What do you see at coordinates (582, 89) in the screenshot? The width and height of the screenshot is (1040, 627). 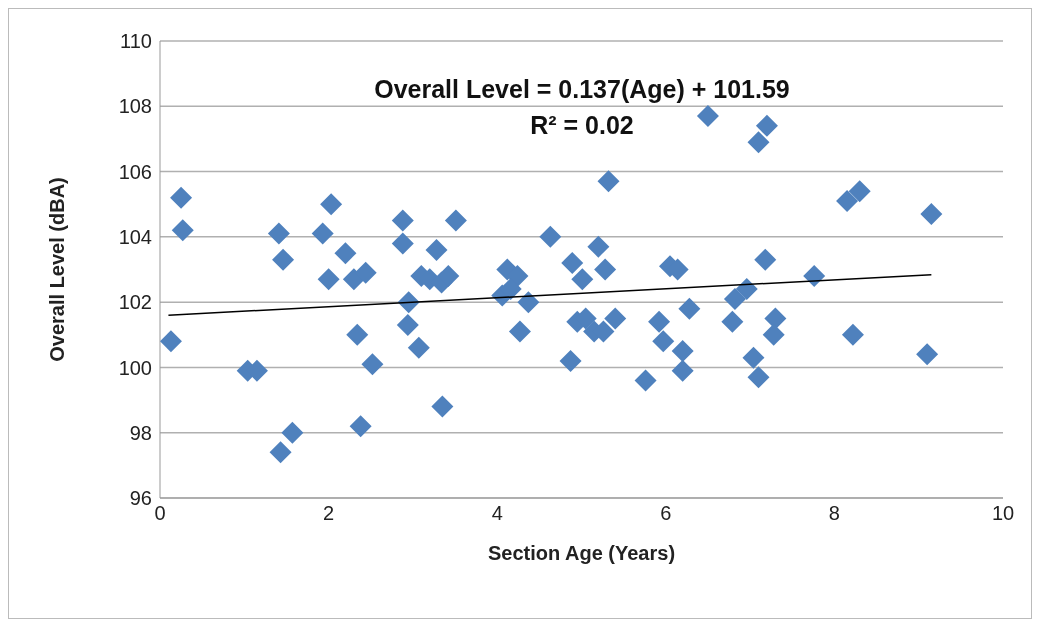 I see `annotation: Overall Level = 0.137(Age) + 101.59` at bounding box center [582, 89].